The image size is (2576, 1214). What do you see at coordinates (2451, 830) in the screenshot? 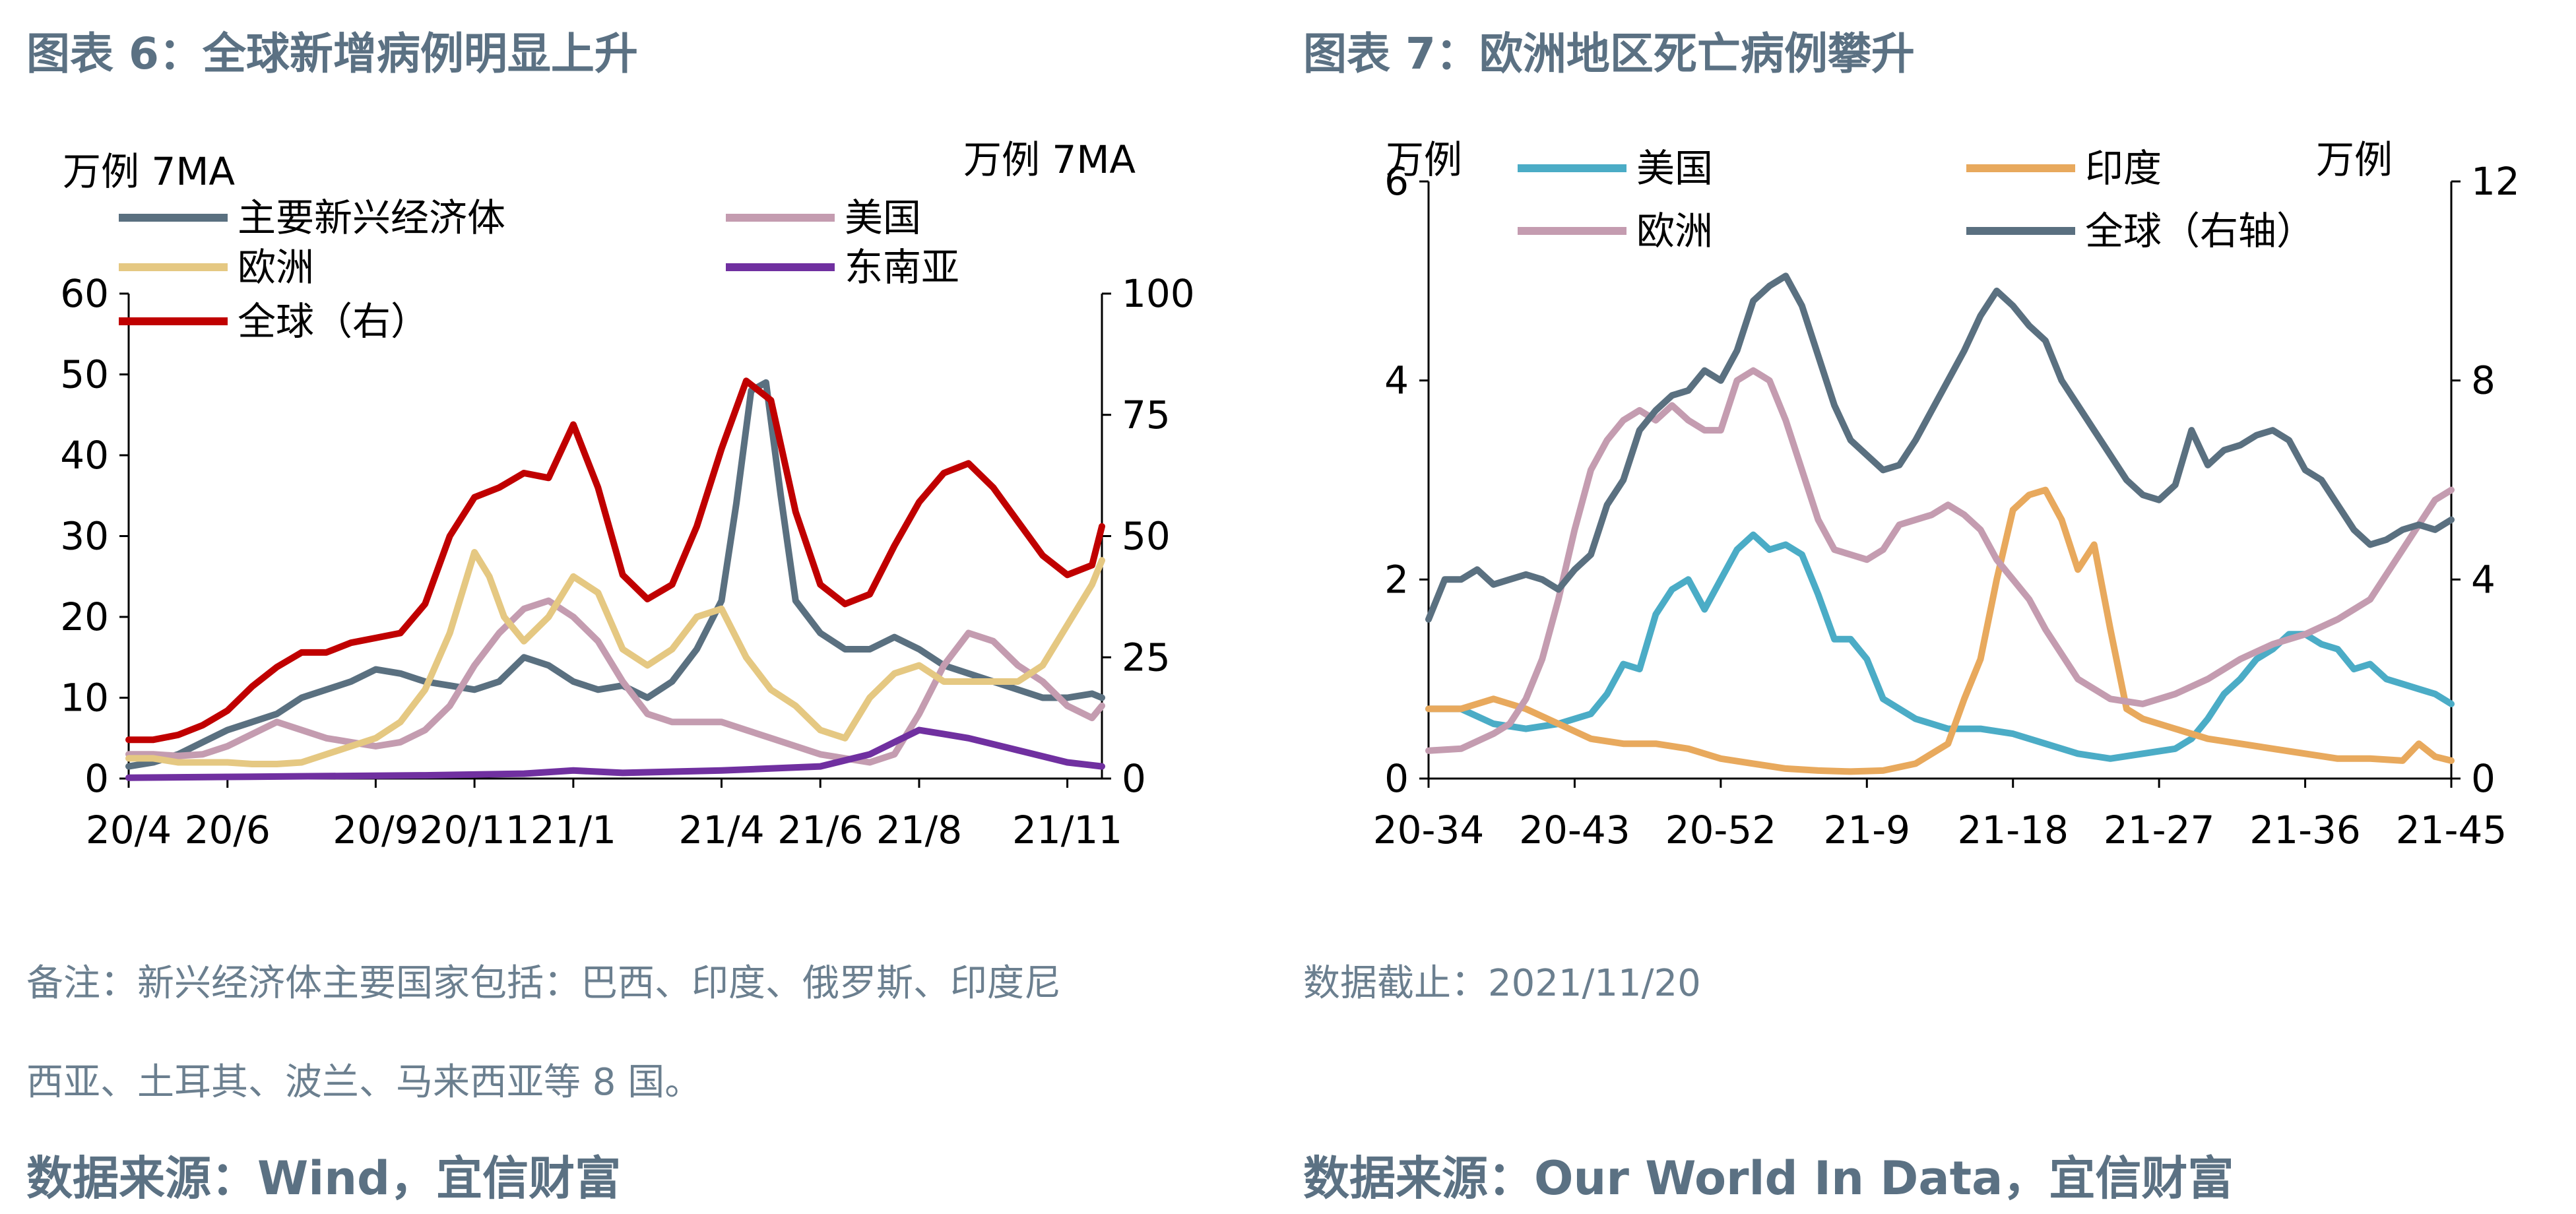
I see `right-x-tick-label: 21-45` at bounding box center [2451, 830].